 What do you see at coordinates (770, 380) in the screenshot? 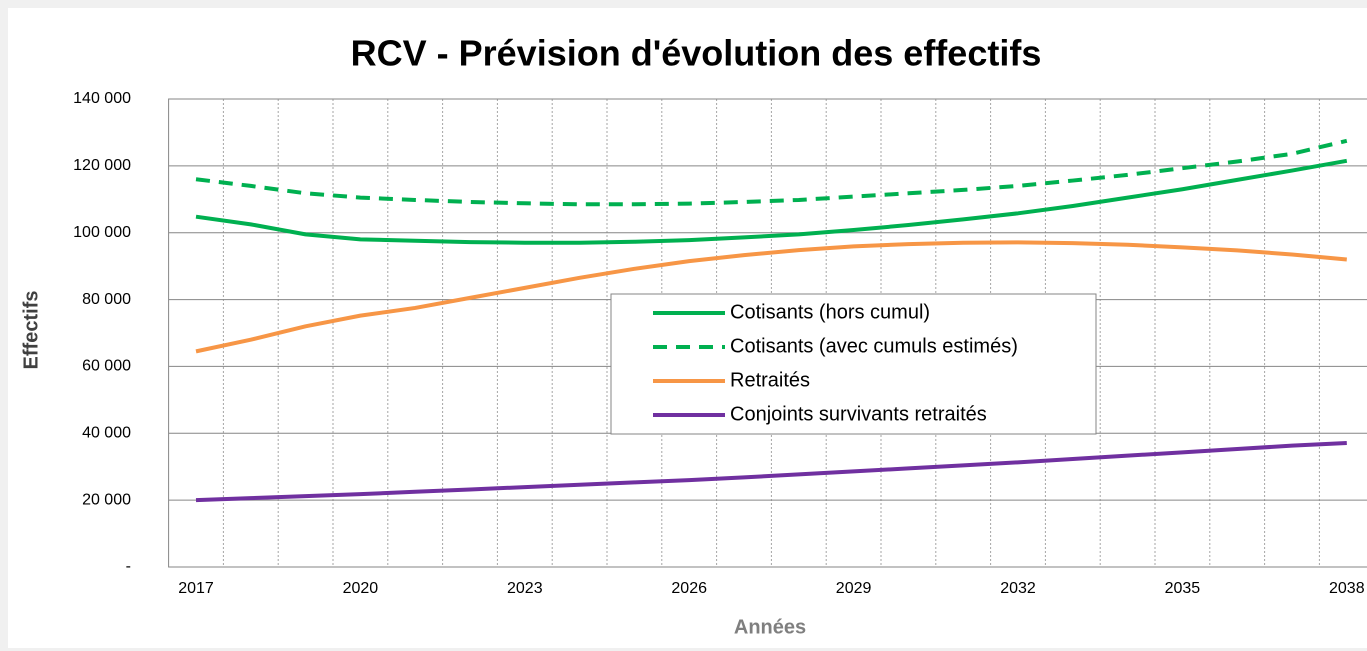
I see `legend-label: Retraités` at bounding box center [770, 380].